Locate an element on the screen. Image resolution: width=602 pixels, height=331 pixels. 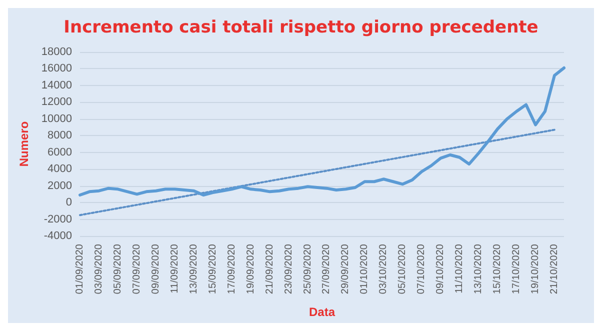
y-tick-label: 16000 is located at coordinates (56, 68).